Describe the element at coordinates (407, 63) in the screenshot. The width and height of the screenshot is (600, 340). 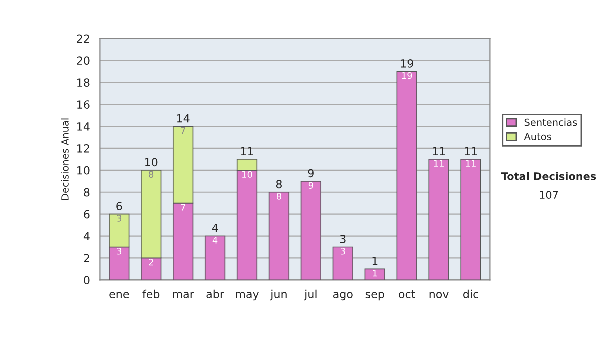
I see `total-label: 19` at that location.